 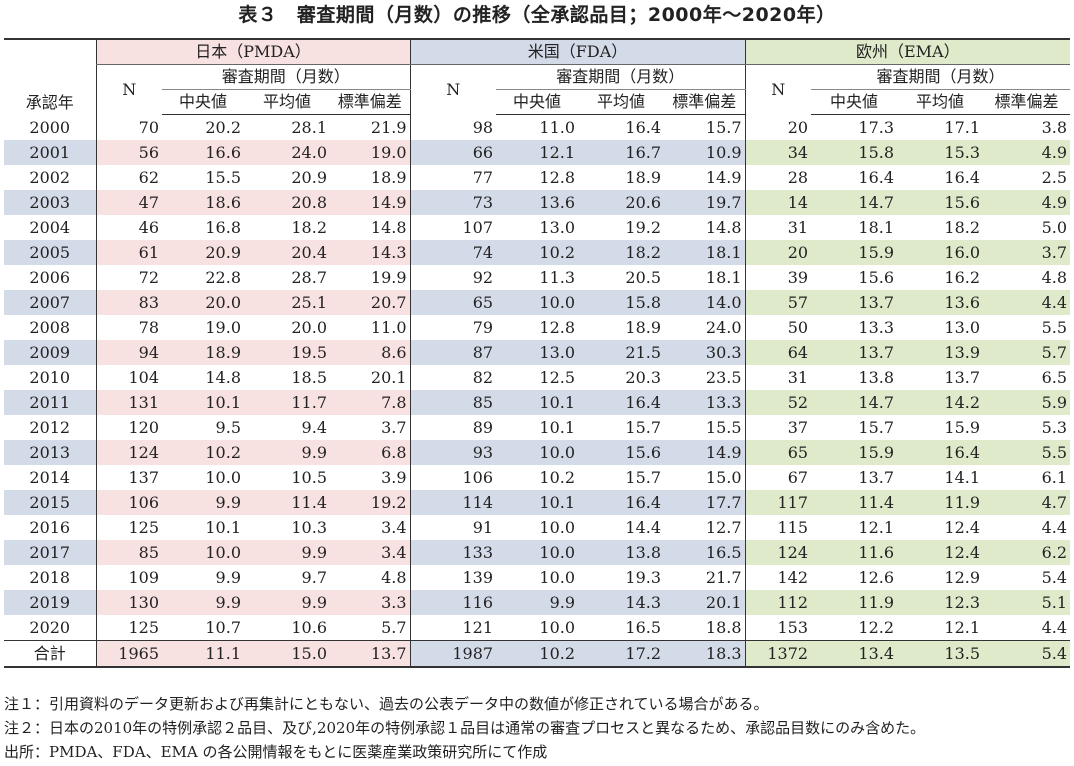 I want to click on table-cell: 20, so click(x=778, y=252).